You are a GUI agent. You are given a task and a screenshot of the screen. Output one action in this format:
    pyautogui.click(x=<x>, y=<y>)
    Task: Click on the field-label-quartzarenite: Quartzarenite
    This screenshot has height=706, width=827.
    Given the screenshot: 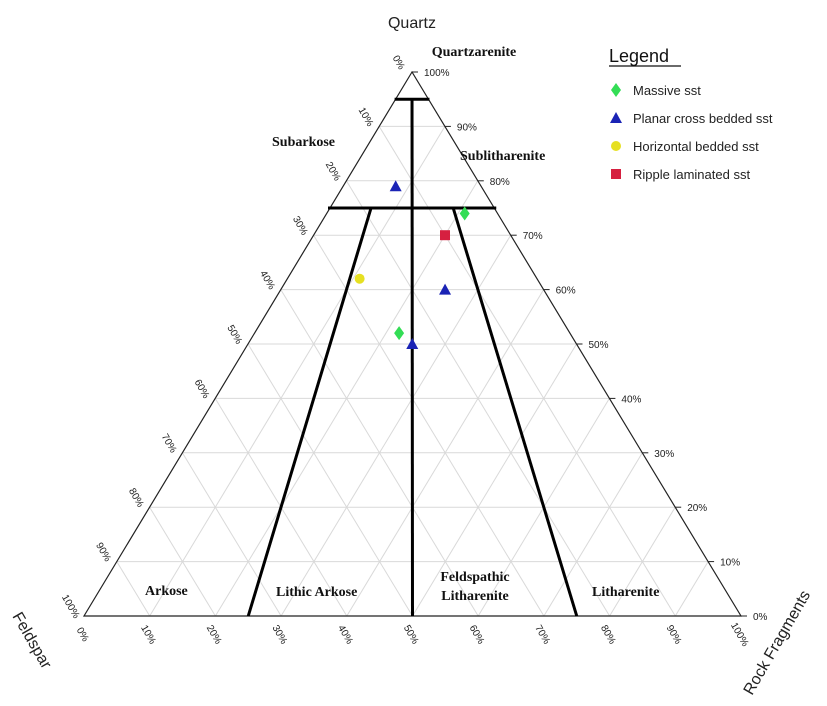 What is the action you would take?
    pyautogui.click(x=474, y=52)
    